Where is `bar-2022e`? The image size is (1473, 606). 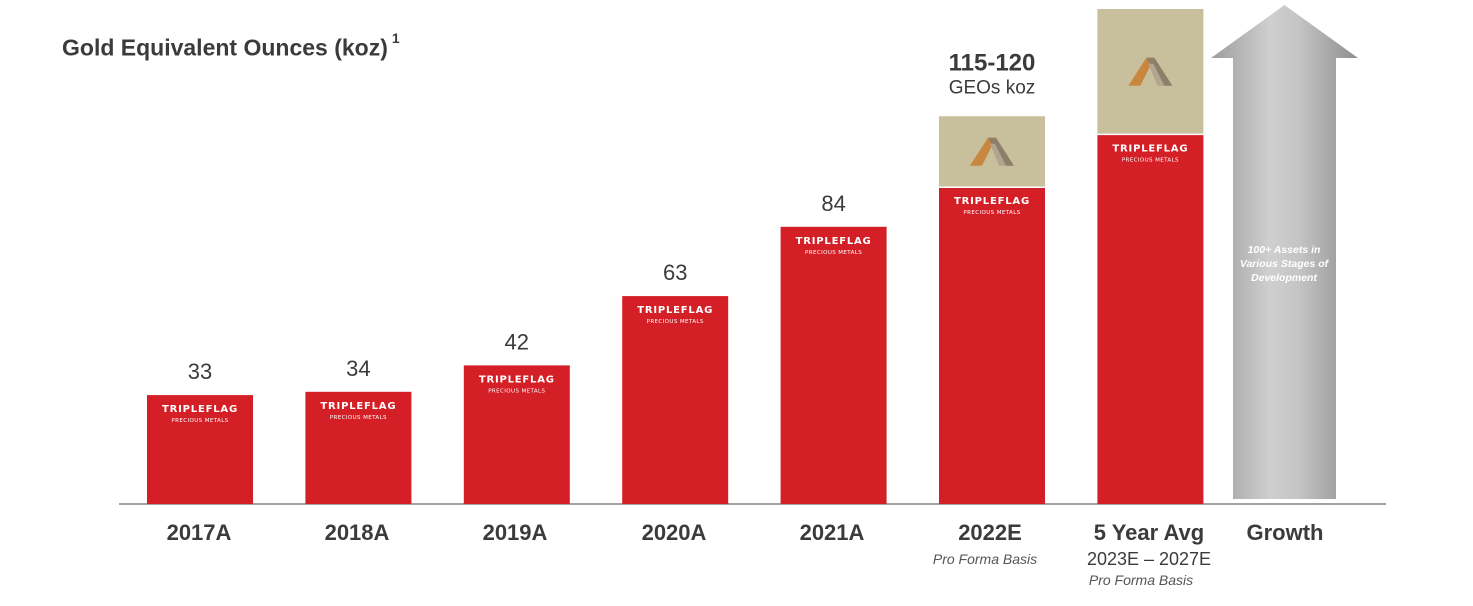 bar-2022e is located at coordinates (992, 345).